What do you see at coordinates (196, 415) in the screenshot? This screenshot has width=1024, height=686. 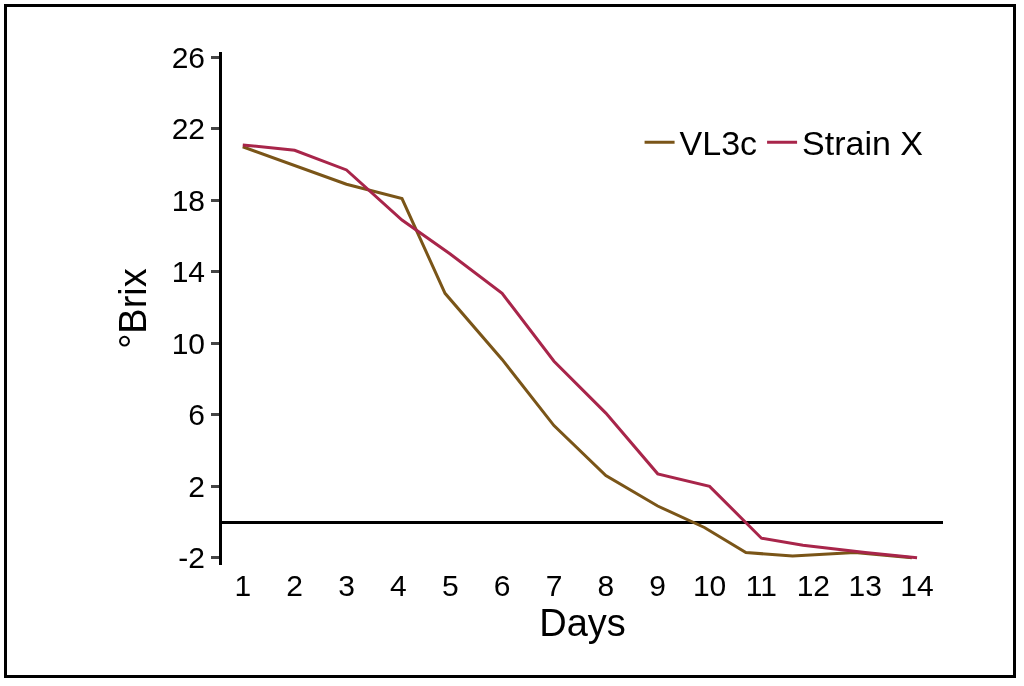 I see `y-tick-label: 6` at bounding box center [196, 415].